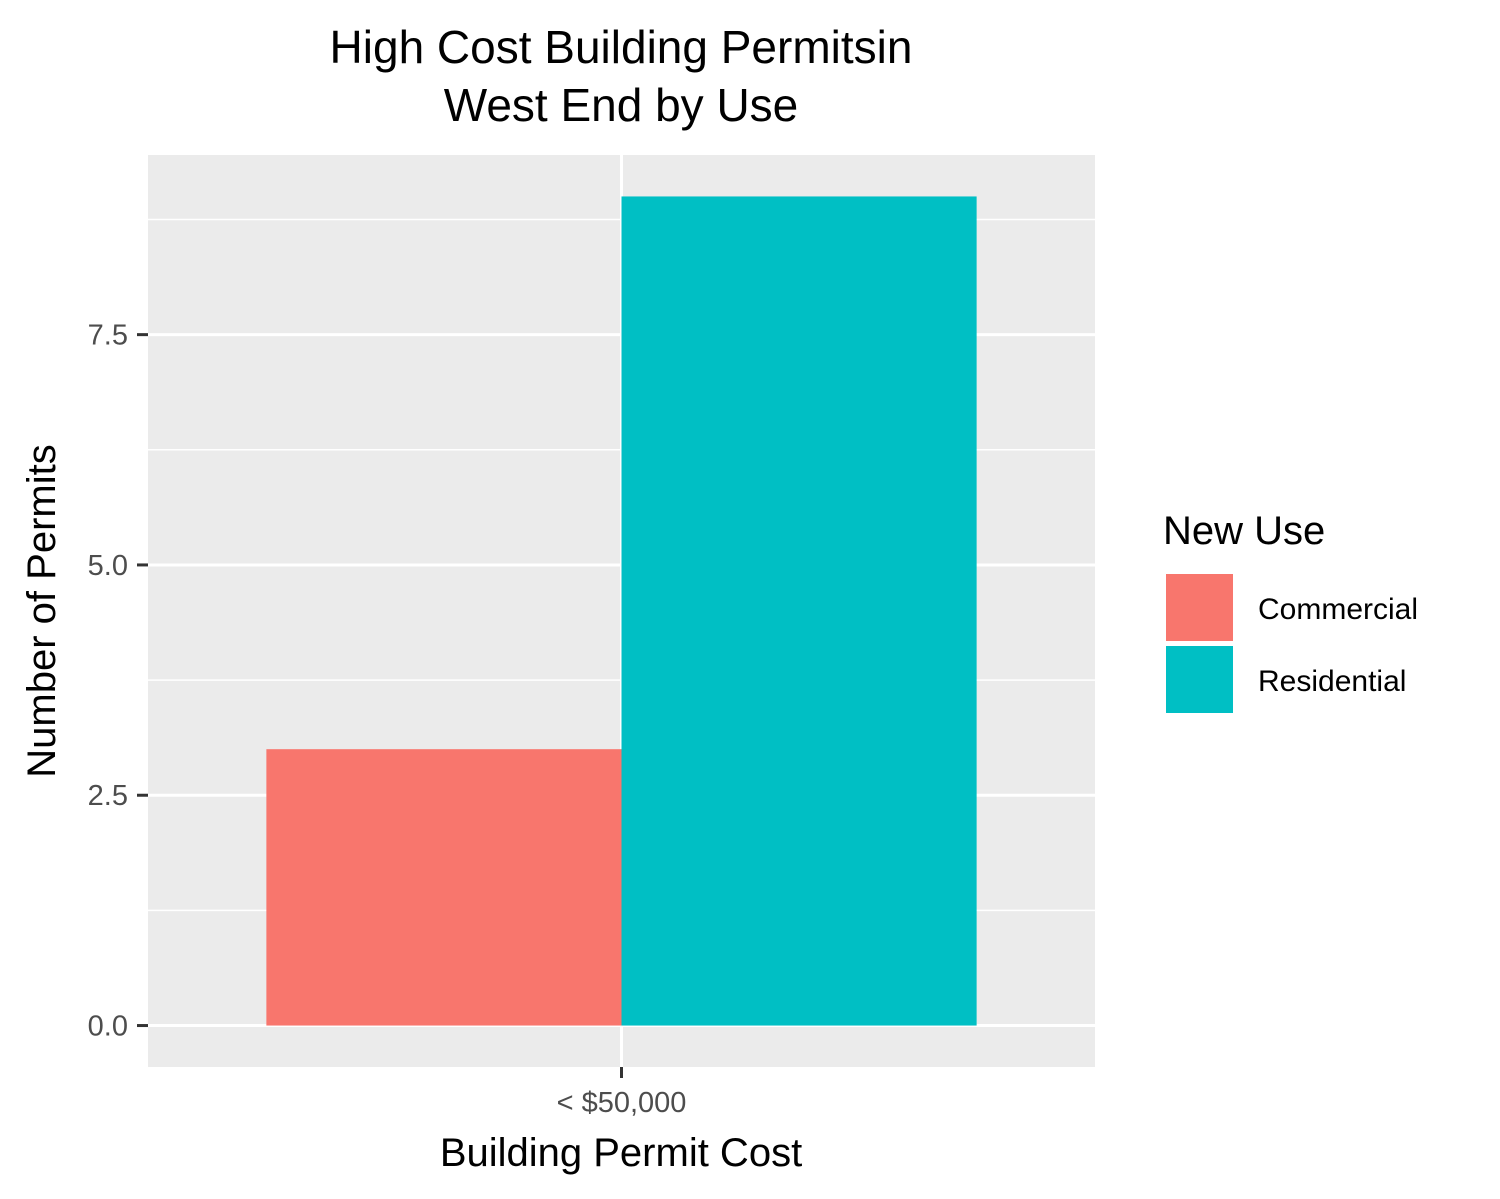  I want to click on x-tick-label: < $50,000, so click(622, 1103).